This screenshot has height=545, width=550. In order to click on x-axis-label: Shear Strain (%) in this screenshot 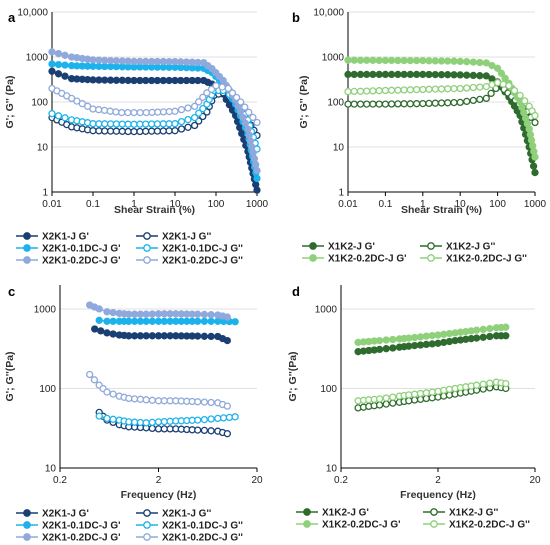, I will do `click(441, 210)`.